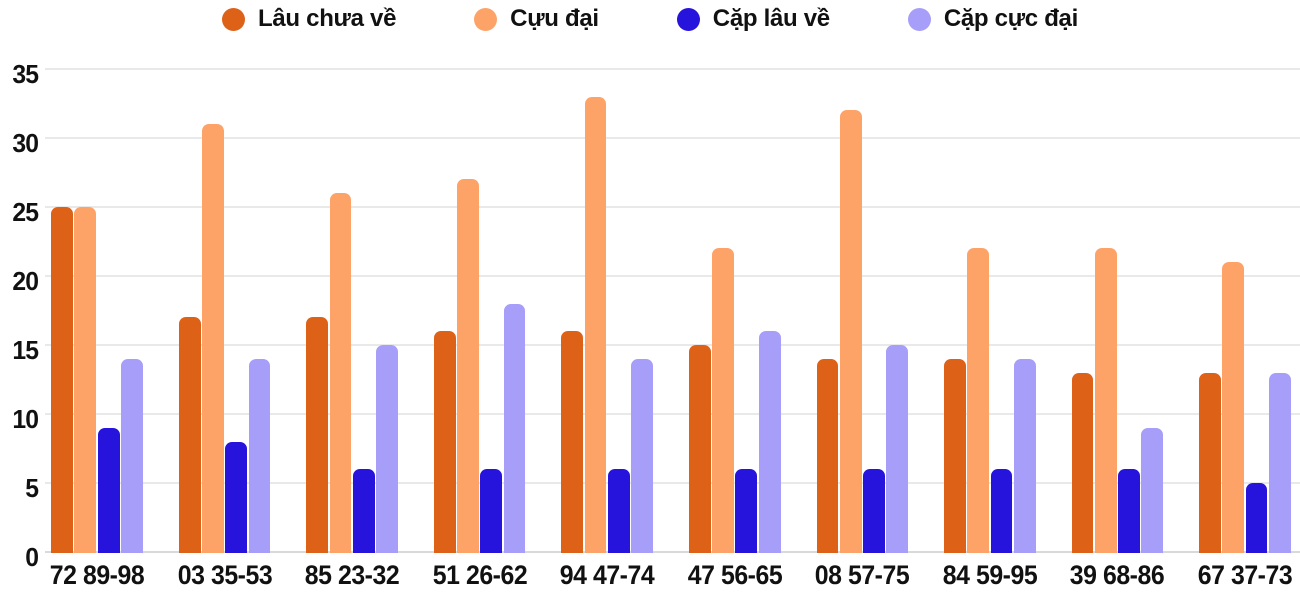  Describe the element at coordinates (850, 331) in the screenshot. I see `bar-cựu-đại-08-57-75` at that location.